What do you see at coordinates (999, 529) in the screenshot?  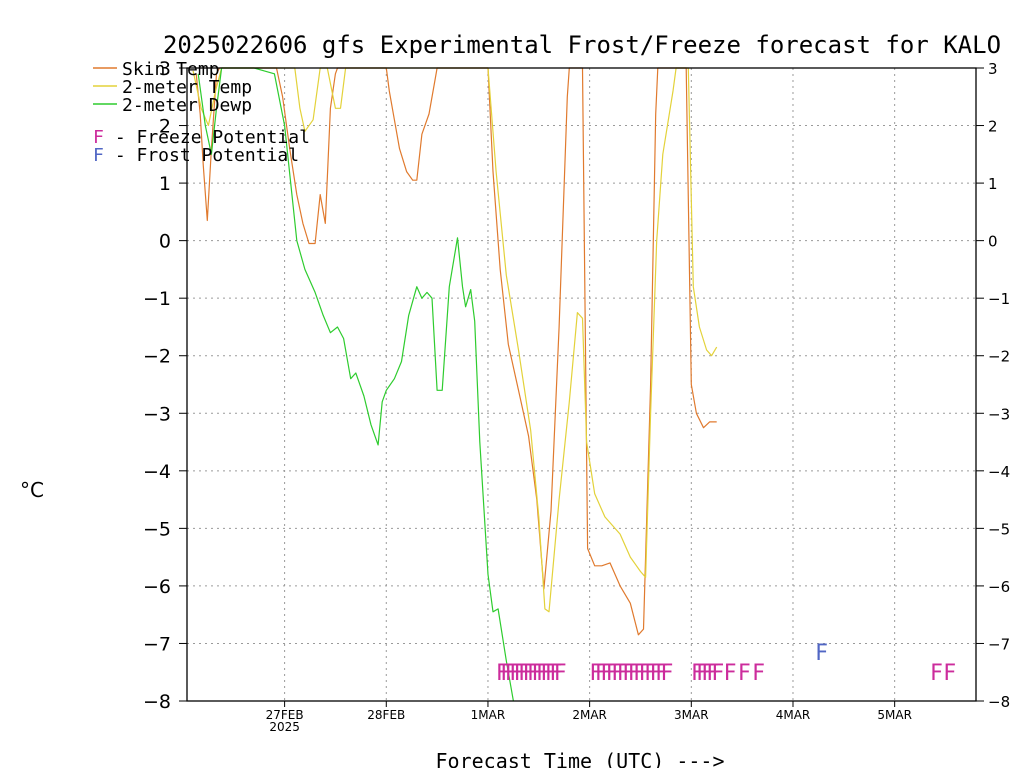 I see `y-tick-label-right: −5` at bounding box center [999, 529].